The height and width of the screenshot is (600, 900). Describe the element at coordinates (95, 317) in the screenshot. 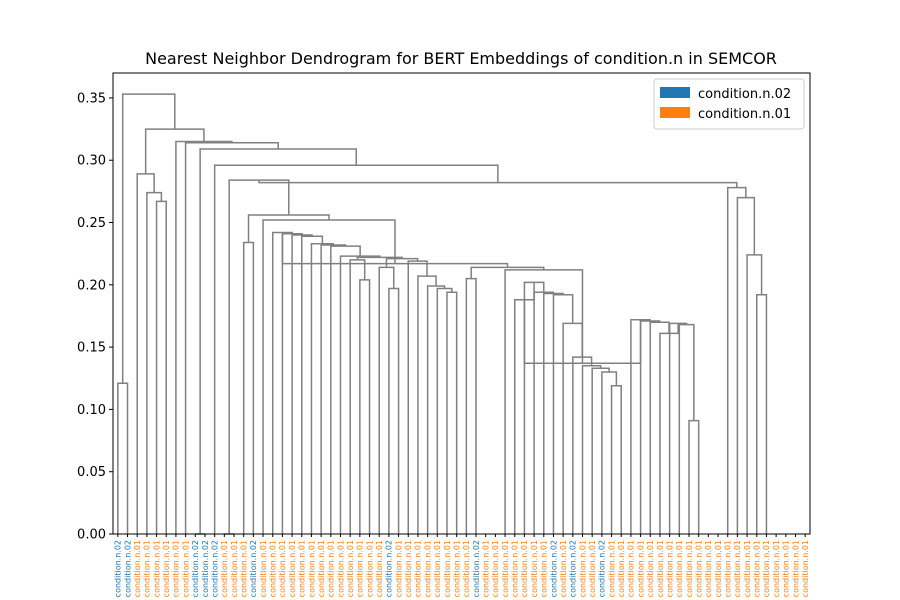

I see `y-axis: 0.00 0.05 0.10 0.15 0.20 0.25 0.30 0.35` at that location.